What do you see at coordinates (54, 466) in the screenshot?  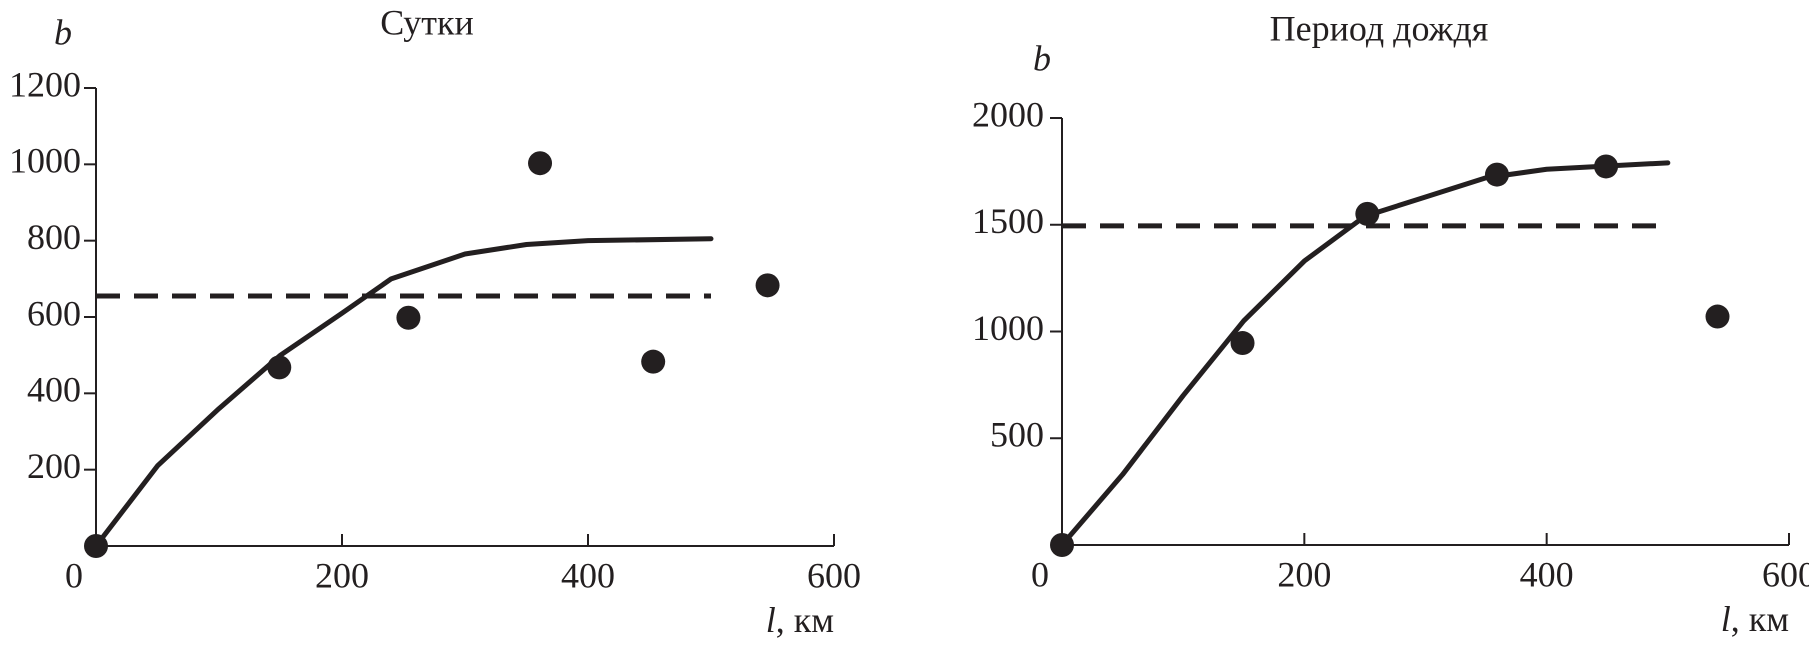 I see `y-tick-label: 200` at bounding box center [54, 466].